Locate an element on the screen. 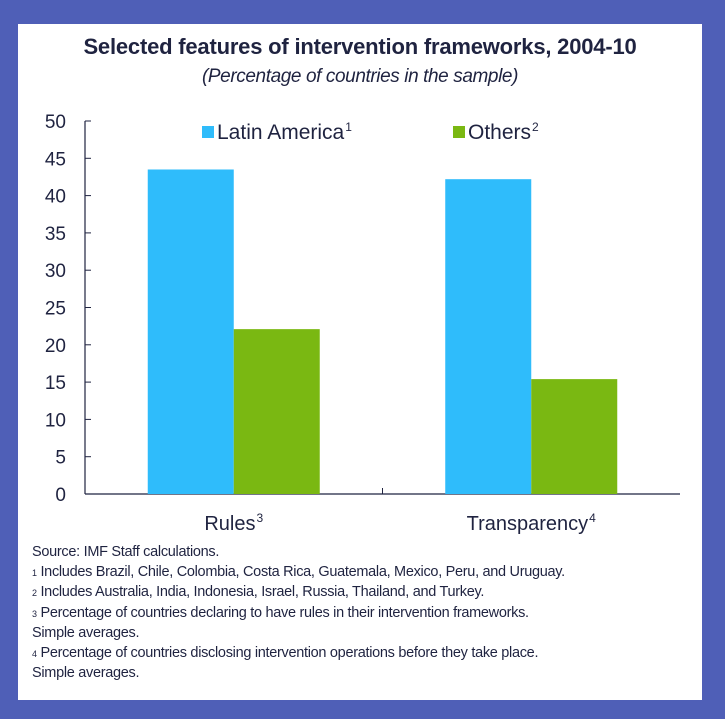 This screenshot has height=719, width=725. legend-label: Latin America1 is located at coordinates (284, 132).